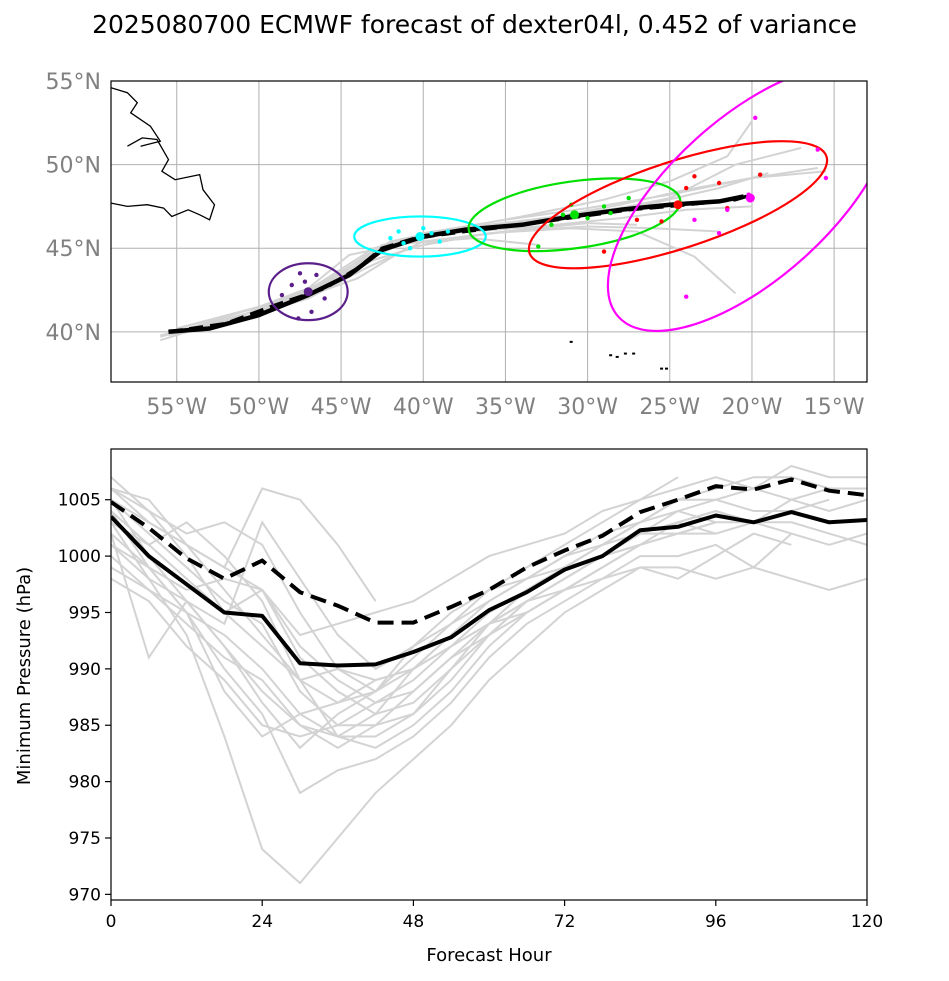 This screenshot has width=949, height=981. Describe the element at coordinates (716, 922) in the screenshot. I see `x-tick-label: 96` at that location.